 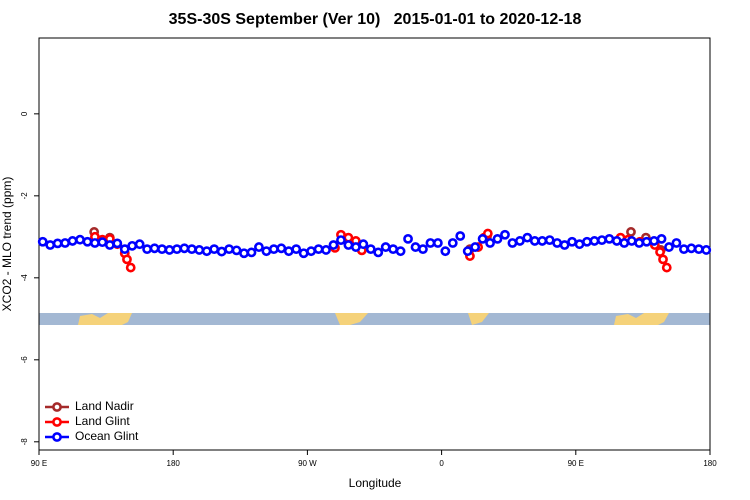 I want to click on map-strip, so click(x=374, y=319).